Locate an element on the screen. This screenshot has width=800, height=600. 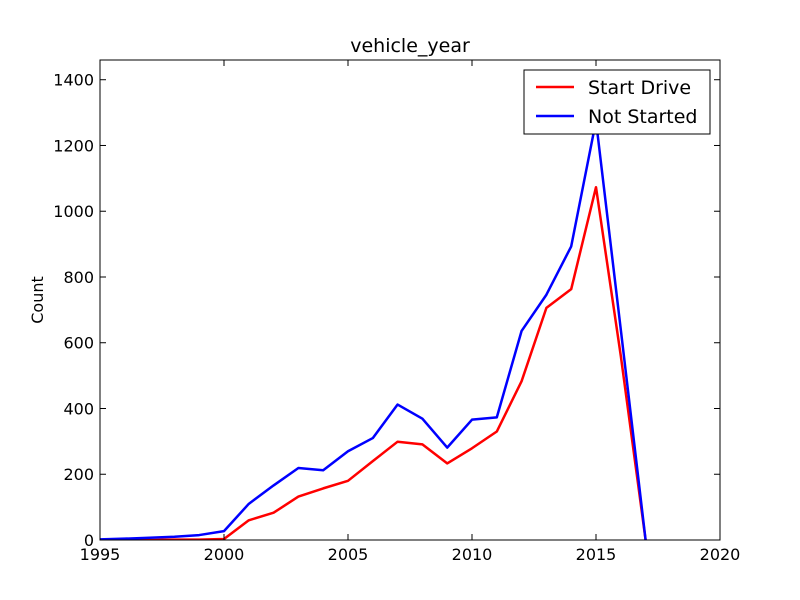
legend-label-not-started: Not Started is located at coordinates (643, 117).